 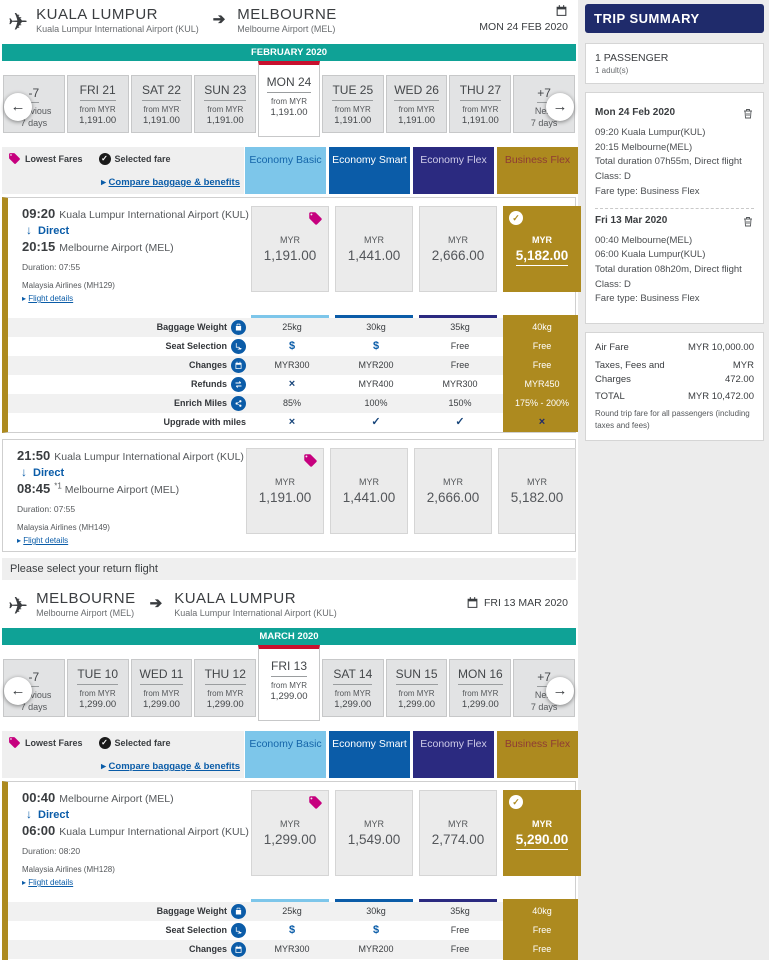 I want to click on return-flight-prompt: Please select your return flight, so click(x=289, y=569).